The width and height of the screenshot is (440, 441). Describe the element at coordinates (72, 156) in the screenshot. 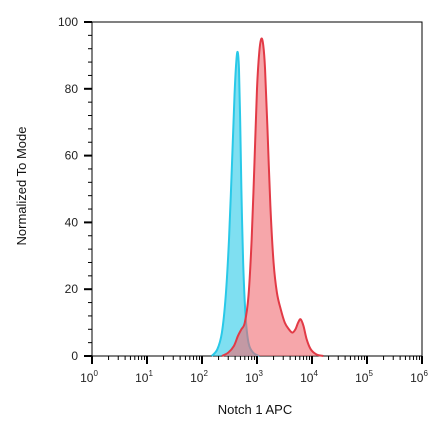

I see `y-tick-label: 60` at that location.